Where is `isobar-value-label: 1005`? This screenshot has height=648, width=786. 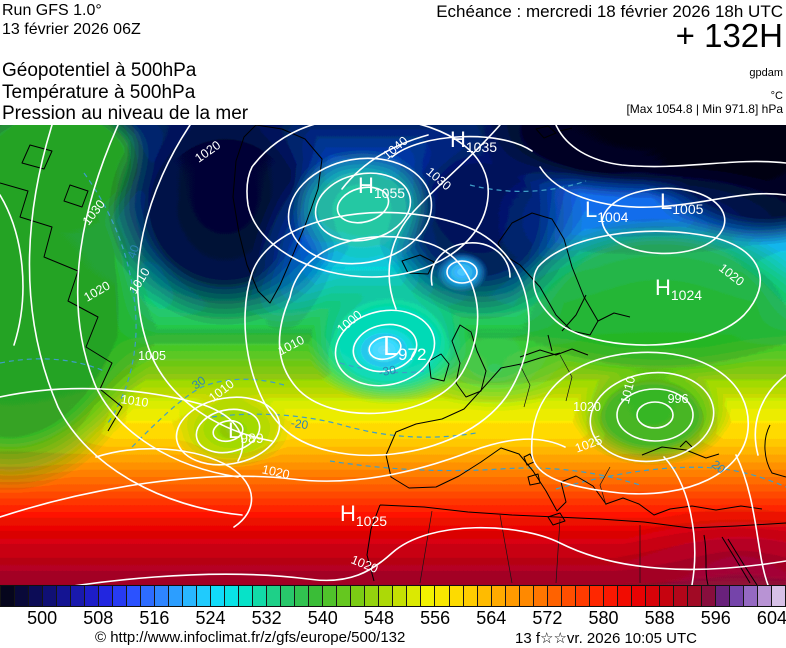 isobar-value-label: 1005 is located at coordinates (152, 356).